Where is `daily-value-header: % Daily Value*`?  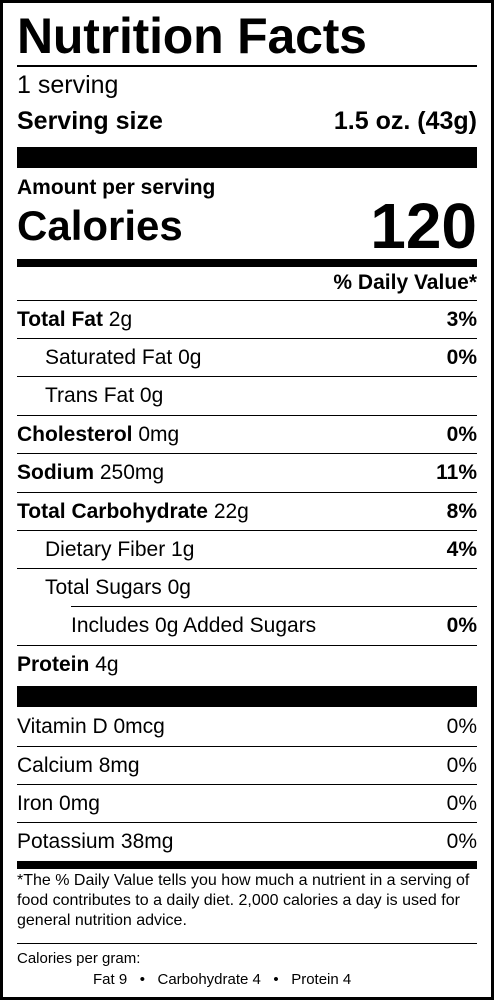
daily-value-header: % Daily Value* is located at coordinates (405, 282).